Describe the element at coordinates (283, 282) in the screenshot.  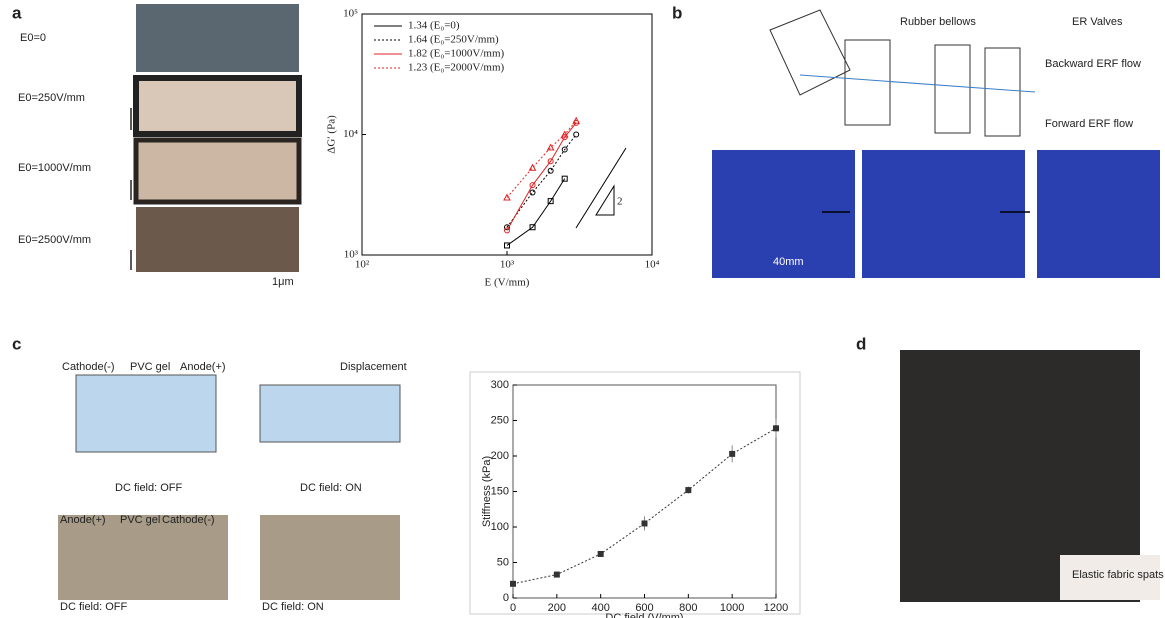
I see `scale-bar: 1μm` at that location.